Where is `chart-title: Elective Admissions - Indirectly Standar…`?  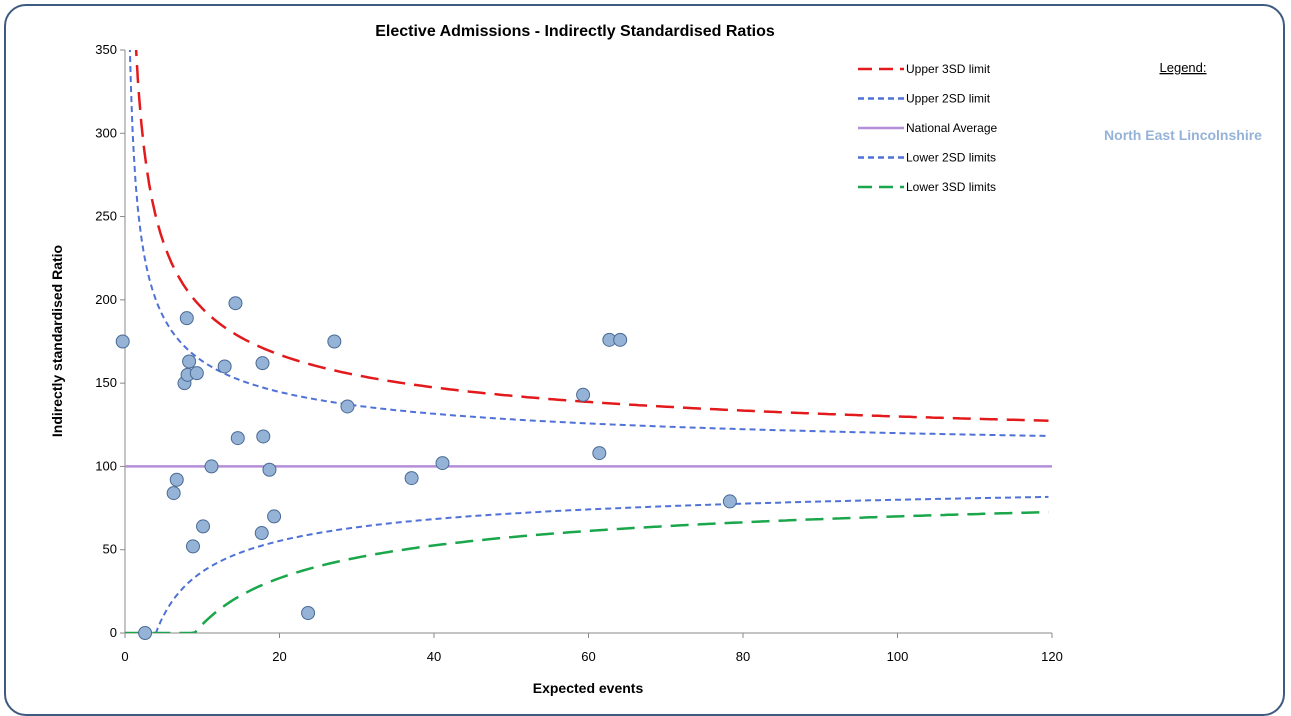
chart-title: Elective Admissions - Indirectly Standar… is located at coordinates (575, 31).